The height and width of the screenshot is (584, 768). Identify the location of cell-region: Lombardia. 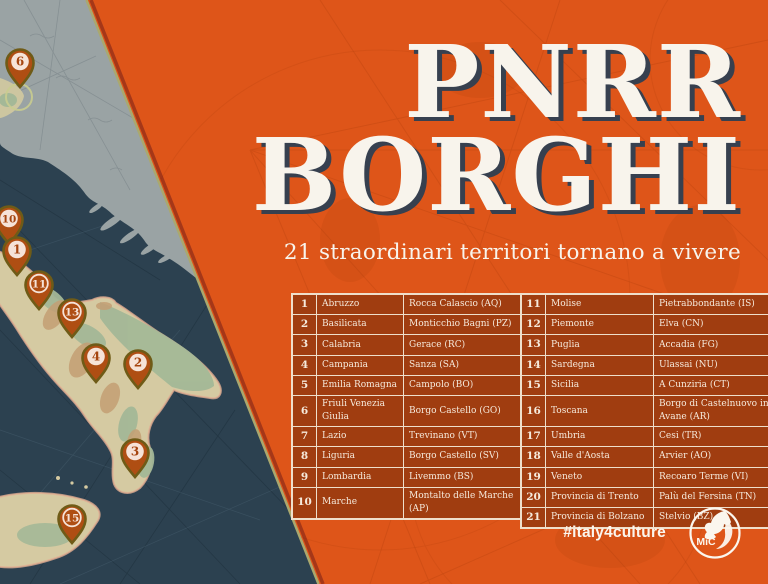
(360, 477).